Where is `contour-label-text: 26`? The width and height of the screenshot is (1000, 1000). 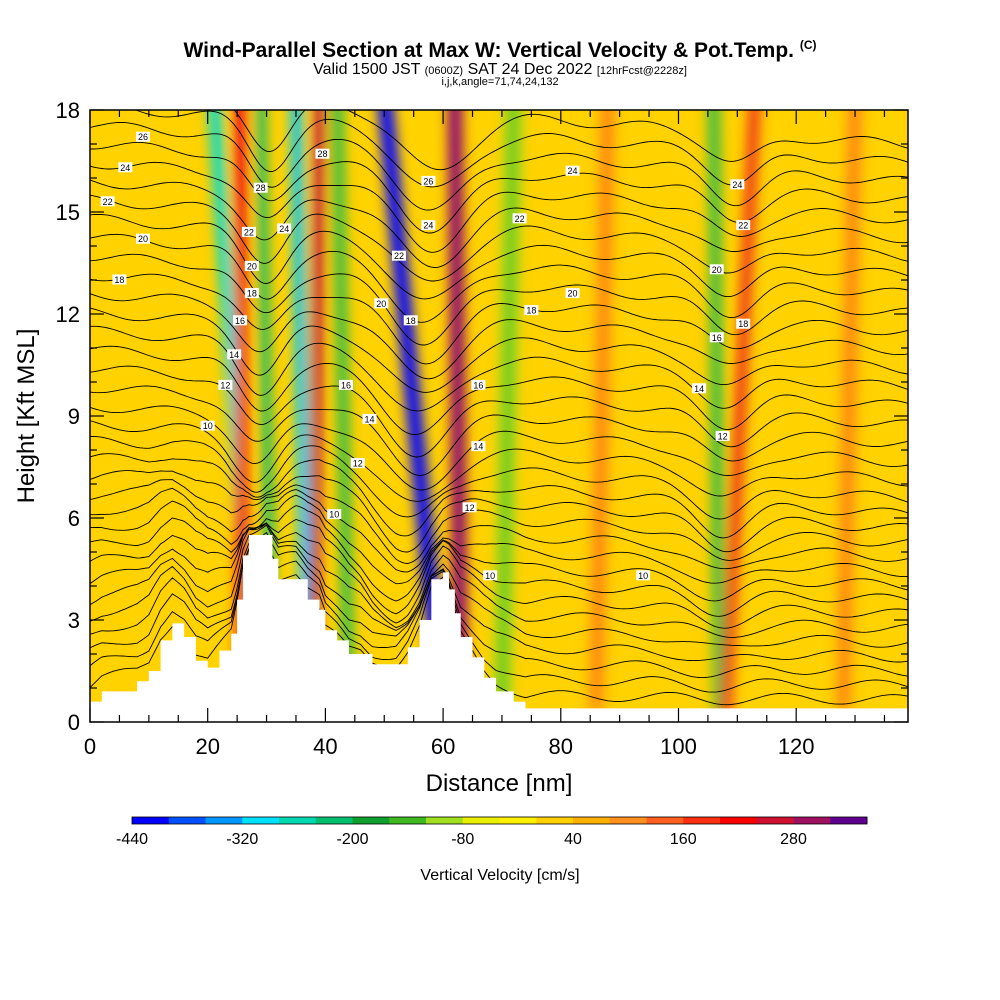 contour-label-text: 26 is located at coordinates (143, 137).